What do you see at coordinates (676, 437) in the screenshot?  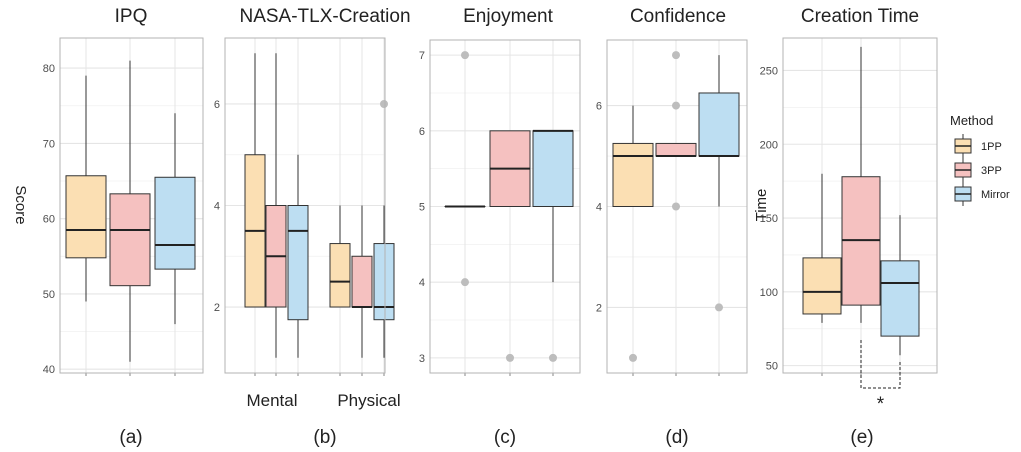 I see `panel-caption: (d)` at bounding box center [676, 437].